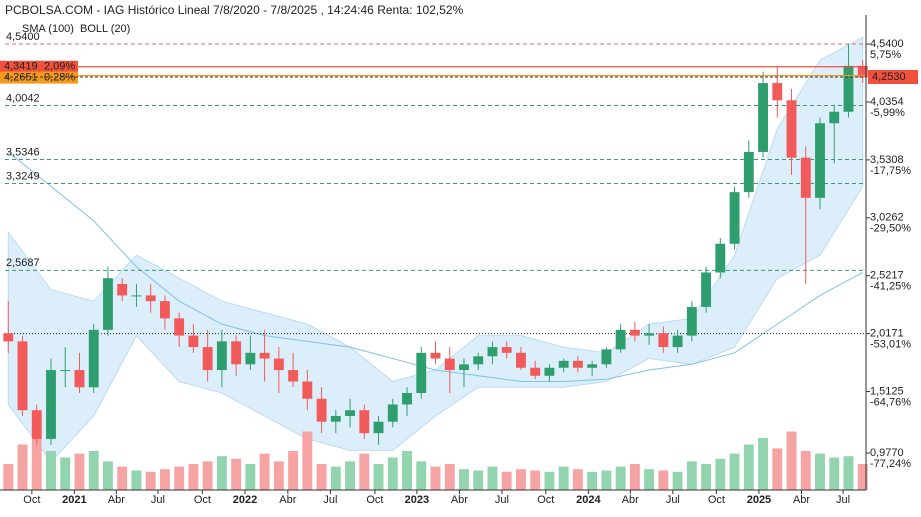  What do you see at coordinates (48, 29) in the screenshot?
I see `legend-entry: SMA (100)` at bounding box center [48, 29].